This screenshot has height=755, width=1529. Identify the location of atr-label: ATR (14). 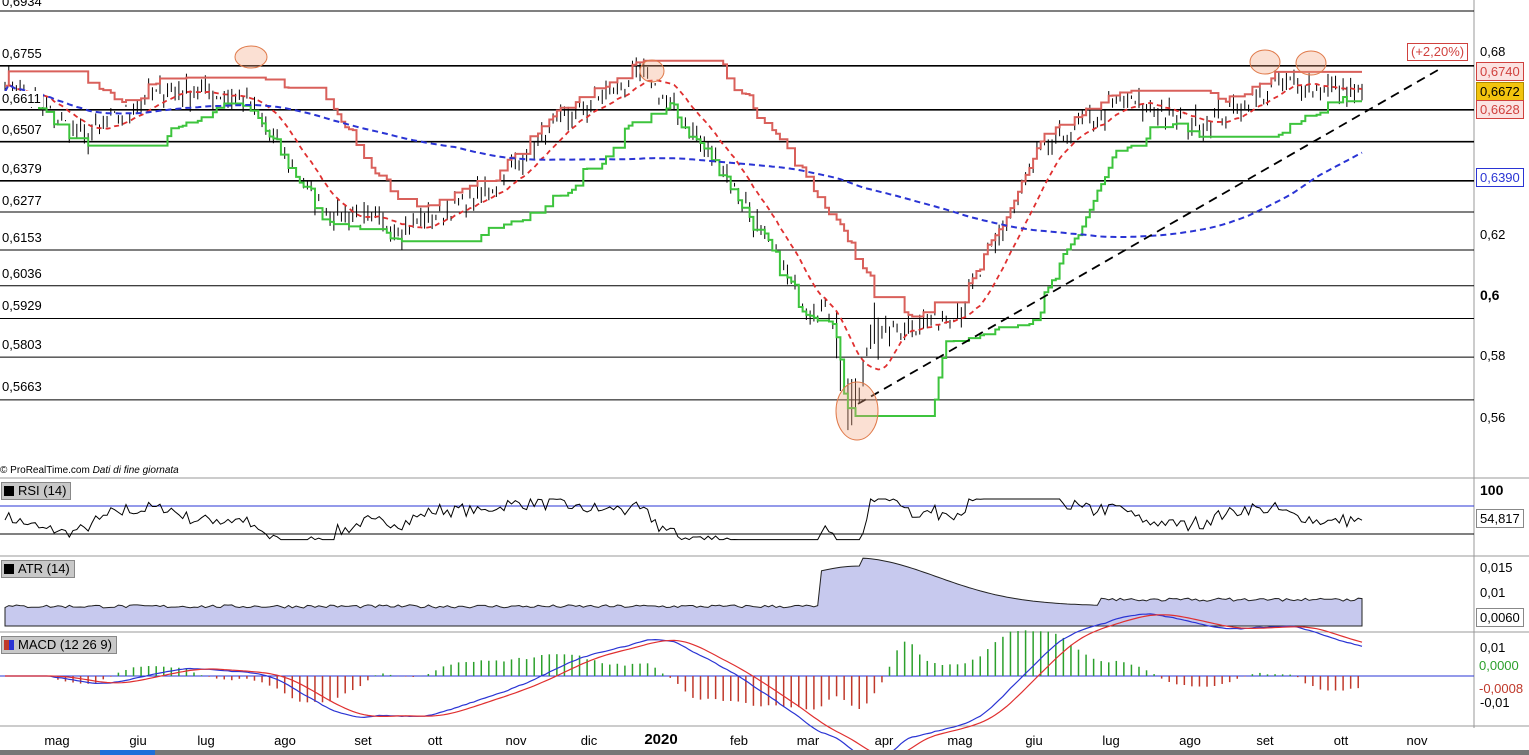
(38, 569).